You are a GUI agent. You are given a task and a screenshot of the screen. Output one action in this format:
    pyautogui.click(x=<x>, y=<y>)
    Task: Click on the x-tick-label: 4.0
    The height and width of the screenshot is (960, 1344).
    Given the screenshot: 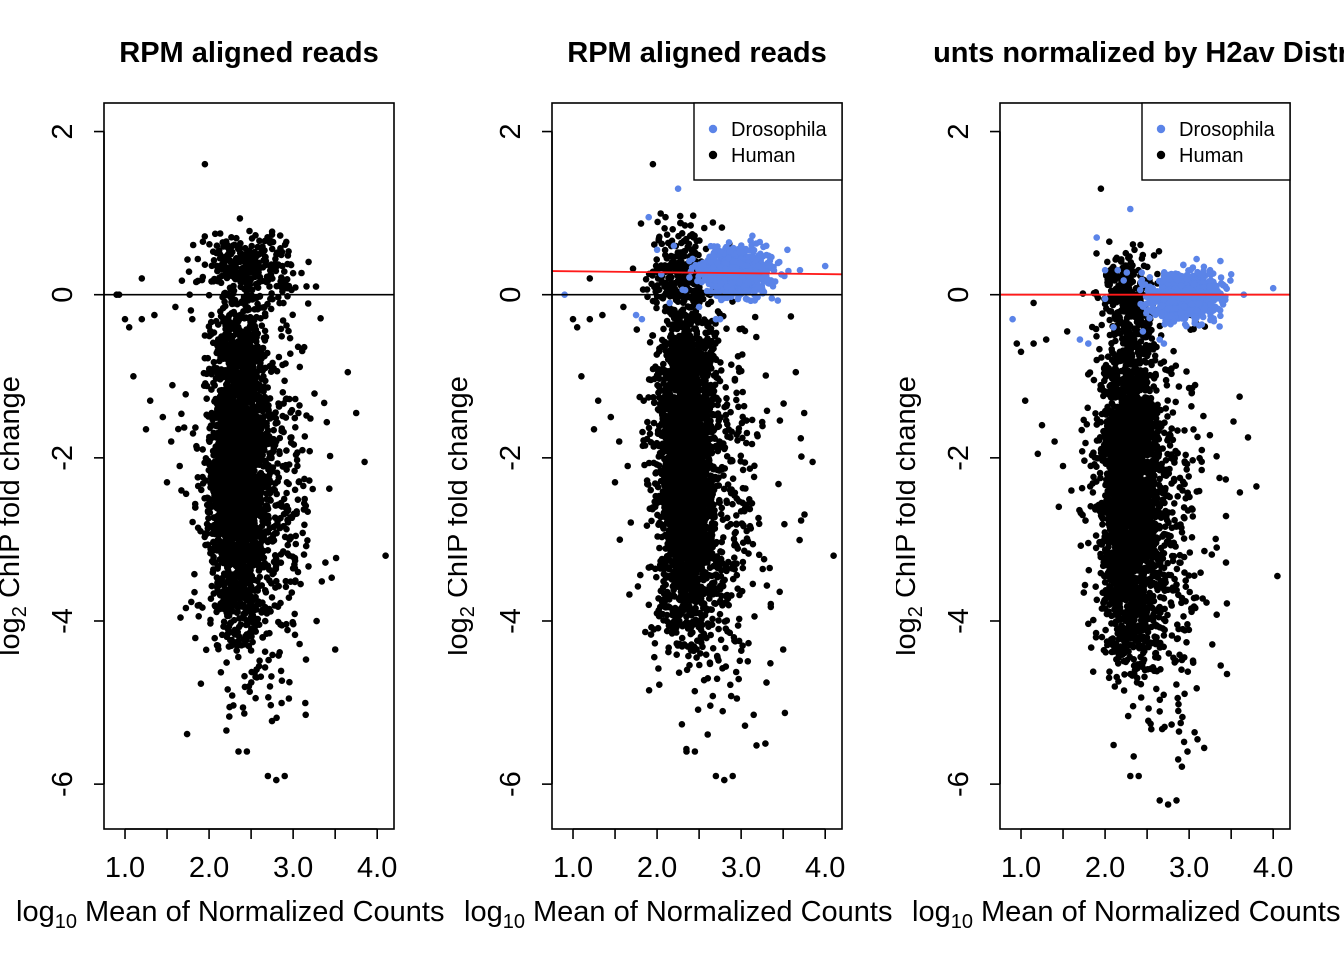 What is the action you would take?
    pyautogui.click(x=377, y=868)
    